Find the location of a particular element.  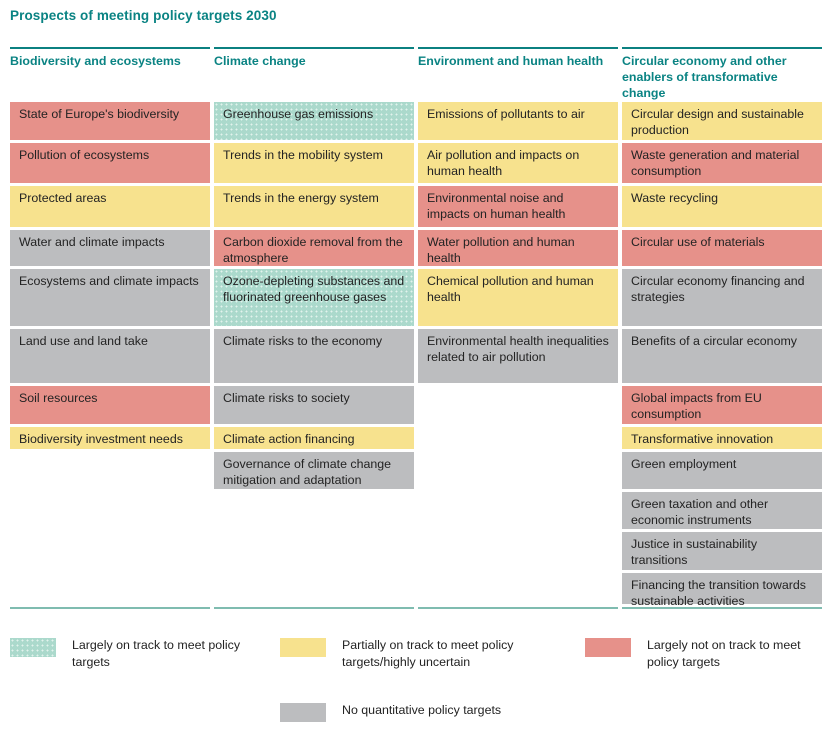

table-cell: Climate risks to the economy is located at coordinates (314, 356).